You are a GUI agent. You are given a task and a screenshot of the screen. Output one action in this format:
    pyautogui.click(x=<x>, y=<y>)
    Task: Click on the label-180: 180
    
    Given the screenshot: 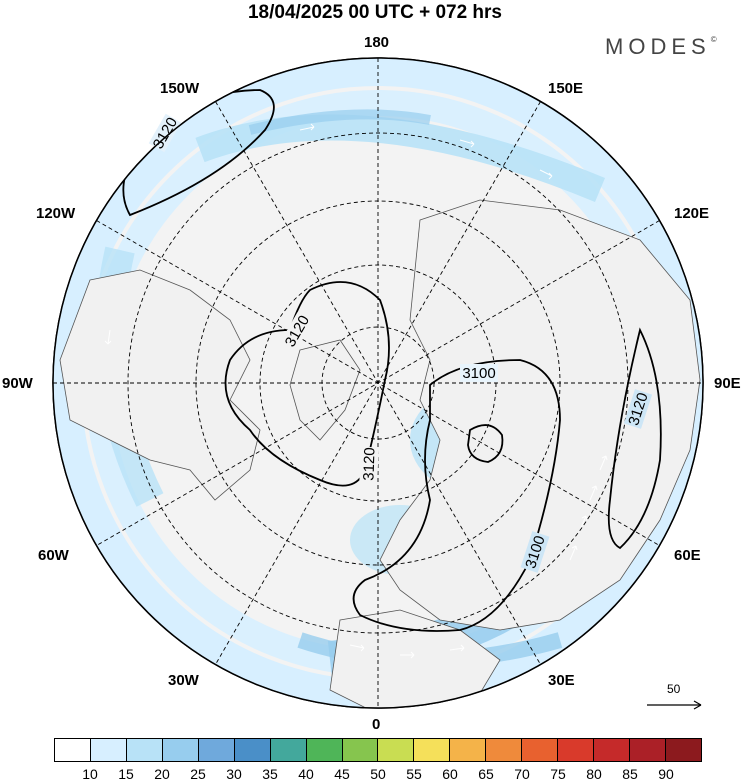 What is the action you would take?
    pyautogui.click(x=377, y=42)
    